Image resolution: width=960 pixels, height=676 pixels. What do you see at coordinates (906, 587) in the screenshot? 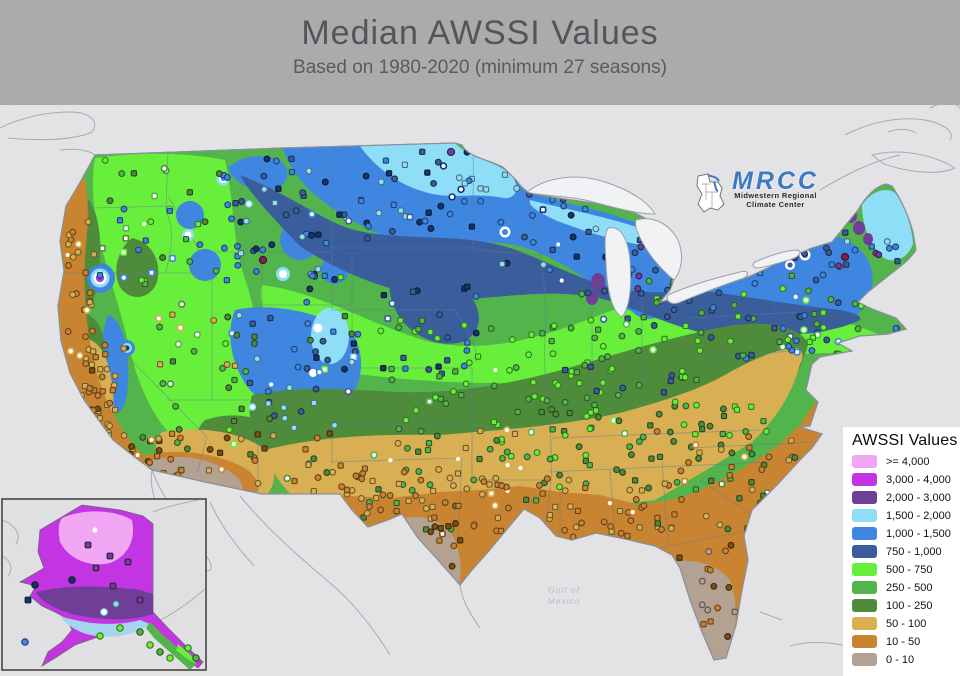
I see `legend-row: 250 - 500` at bounding box center [906, 587].